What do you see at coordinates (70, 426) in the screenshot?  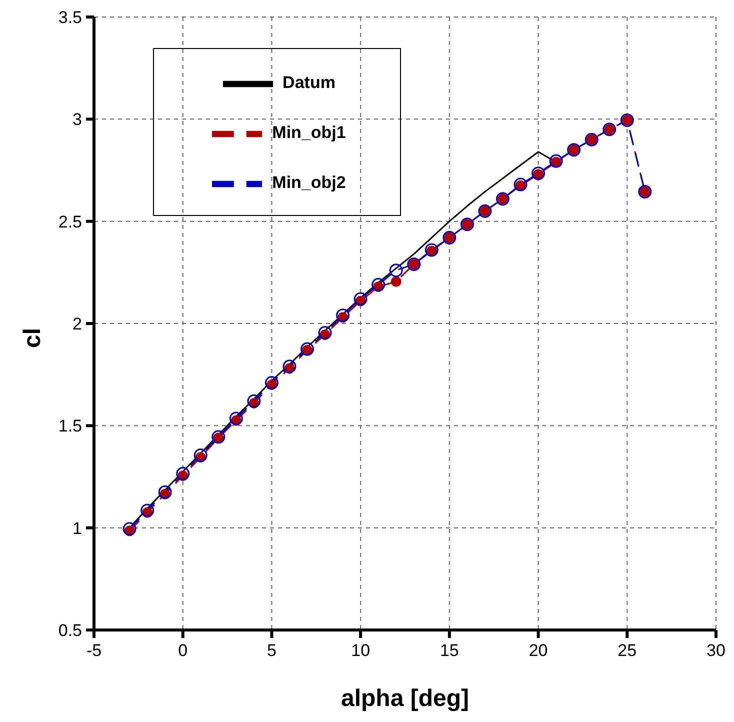 I see `y-tick-label: 1.5` at bounding box center [70, 426].